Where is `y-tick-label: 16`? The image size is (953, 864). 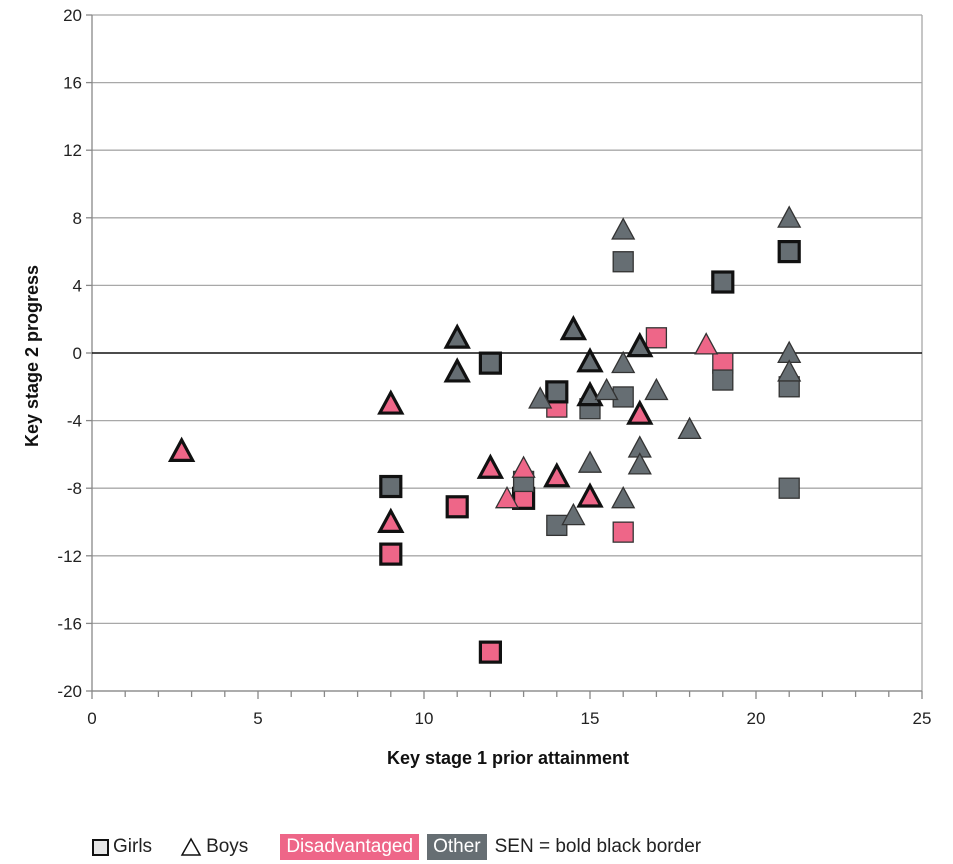 y-tick-label: 16 is located at coordinates (72, 83).